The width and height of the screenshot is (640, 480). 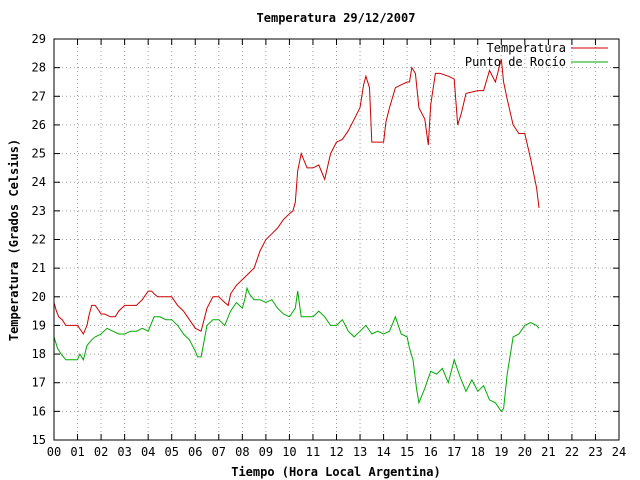 What do you see at coordinates (39, 125) in the screenshot?
I see `y-tick-label: 26` at bounding box center [39, 125].